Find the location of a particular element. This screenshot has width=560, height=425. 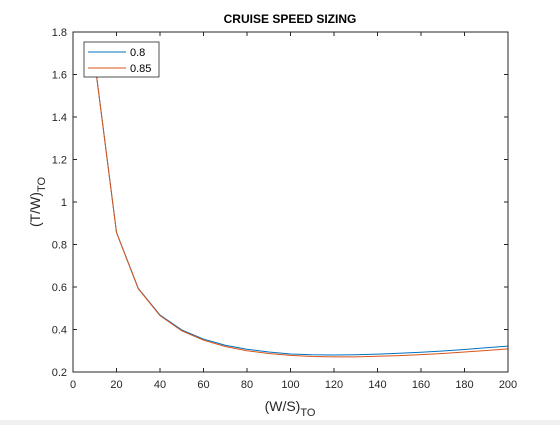

x-axis-label: (W/S)TO is located at coordinates (290, 408).